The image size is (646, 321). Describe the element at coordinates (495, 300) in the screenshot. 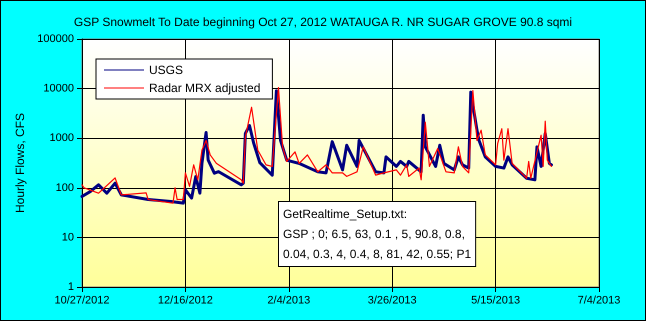

I see `x-tick-label: 5/15/2013` at that location.